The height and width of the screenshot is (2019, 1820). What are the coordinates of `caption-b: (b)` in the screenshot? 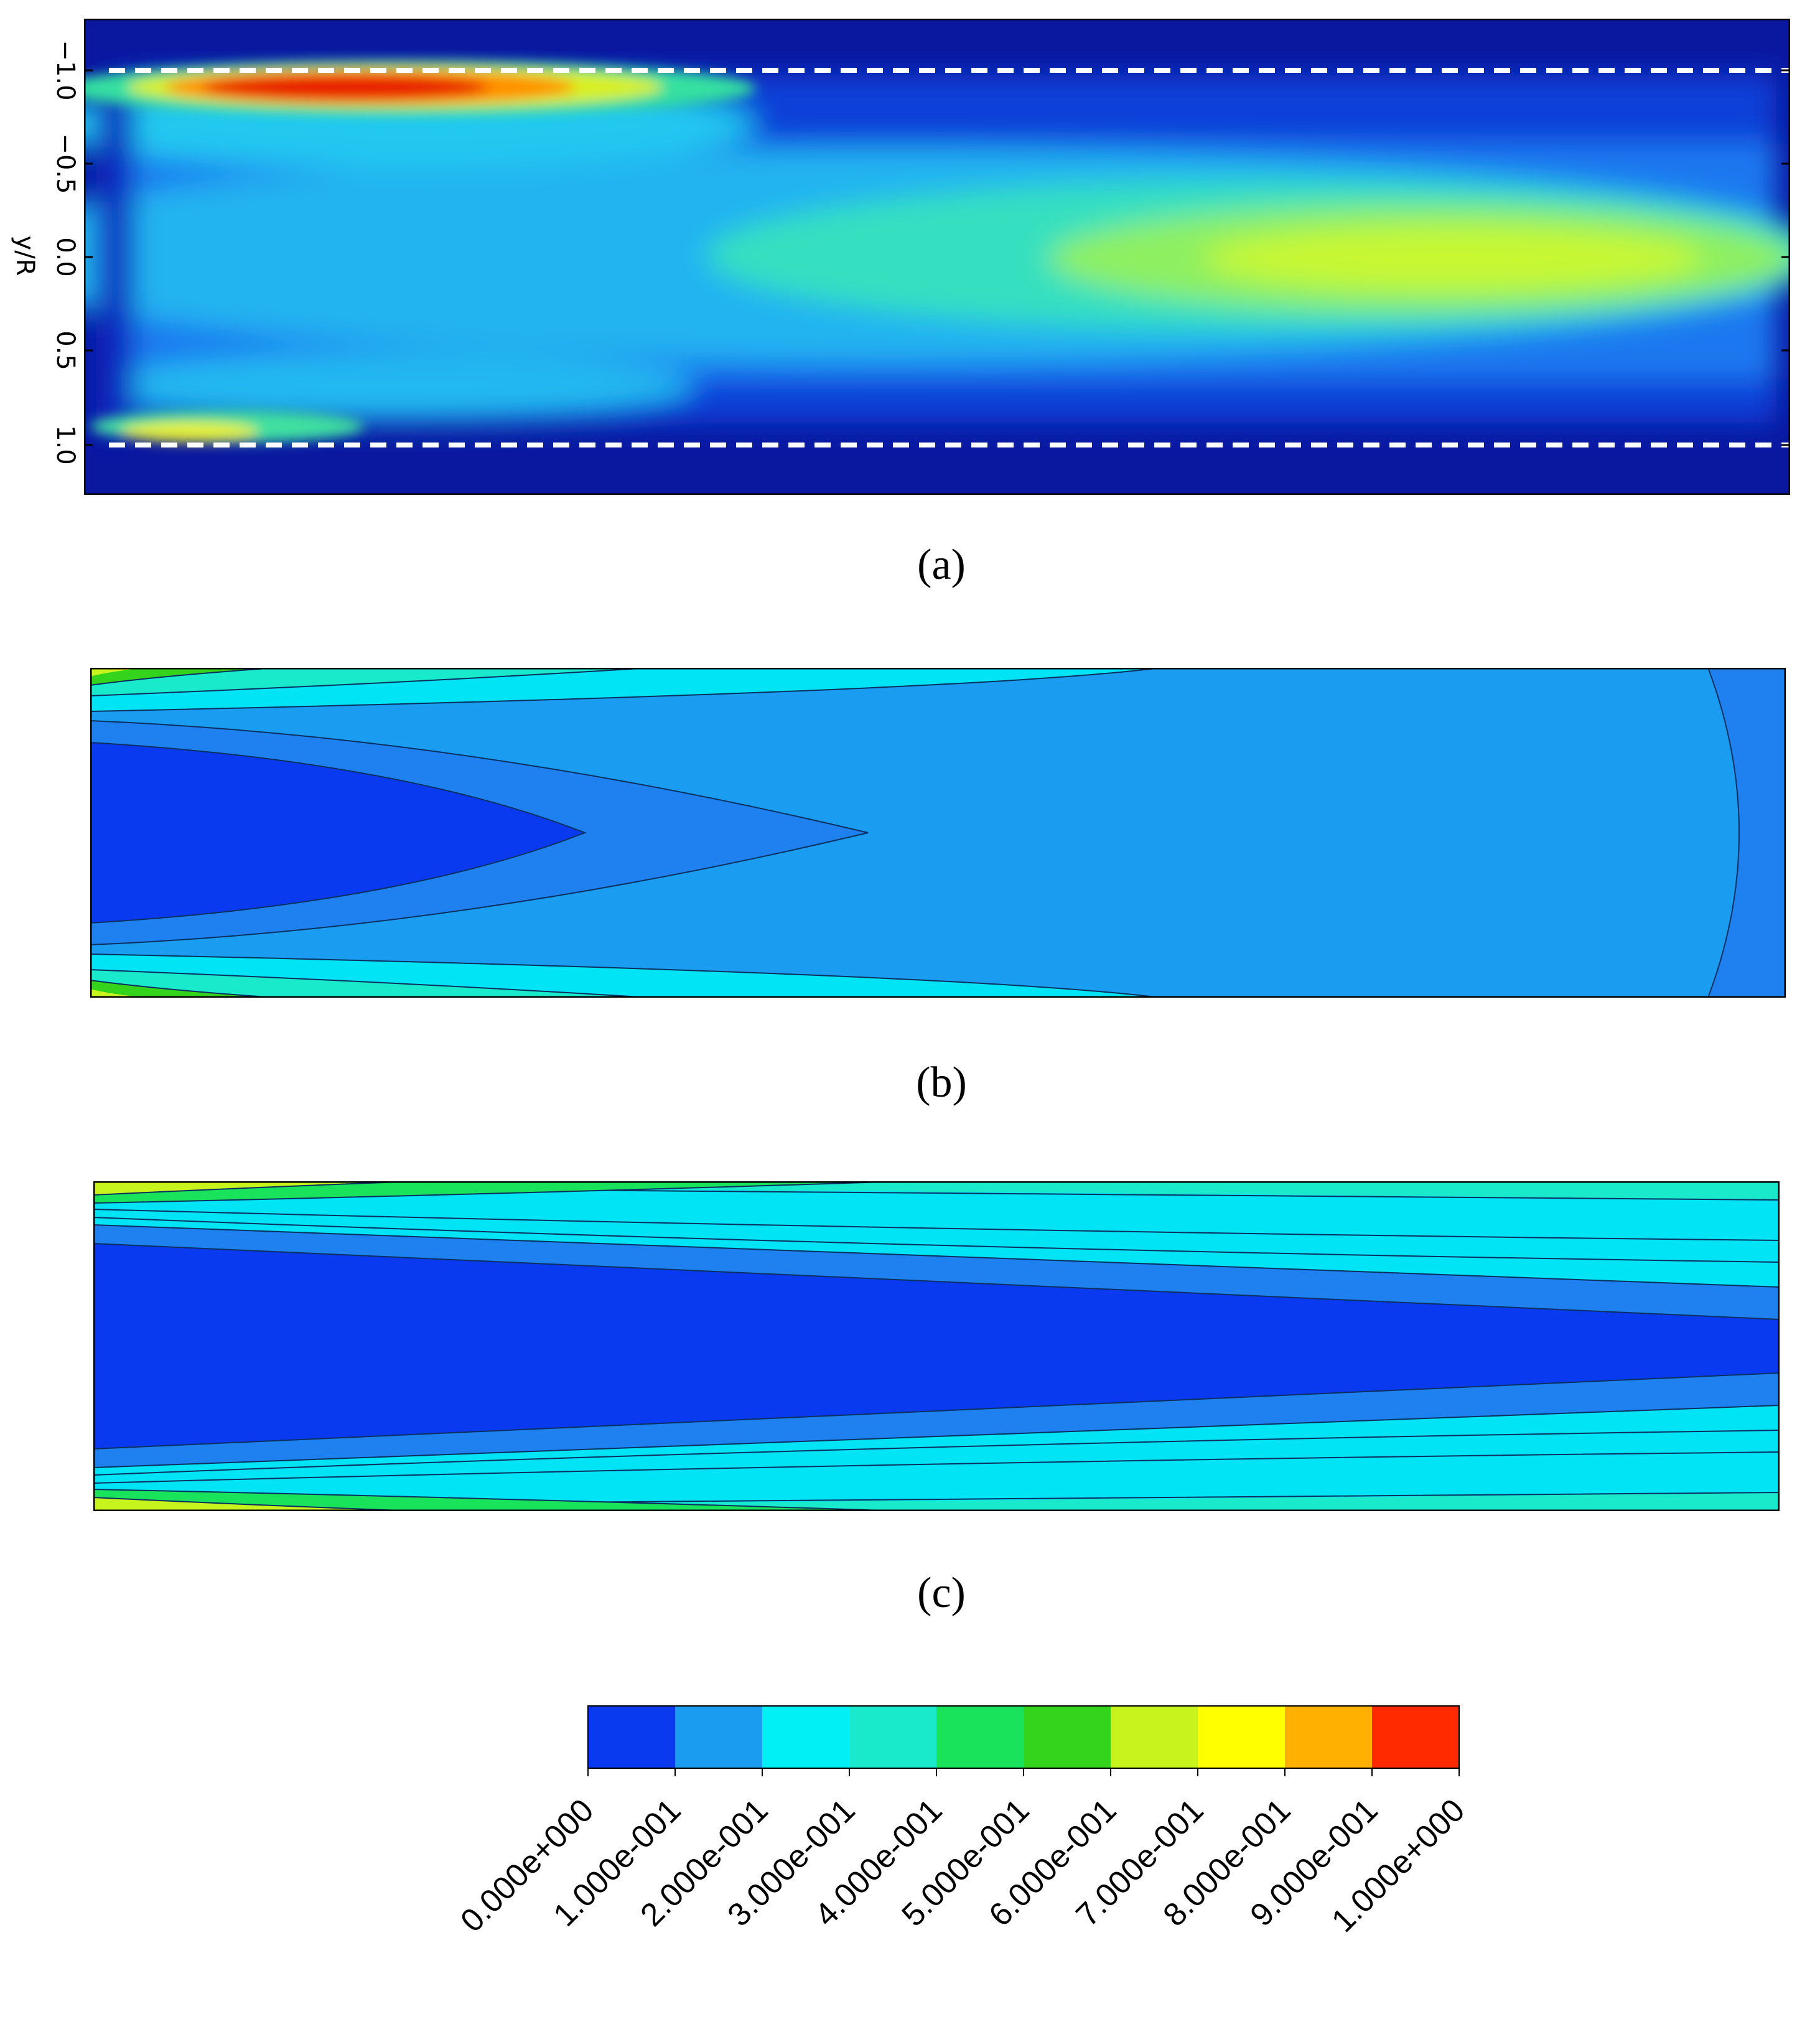 It's located at (941, 1083).